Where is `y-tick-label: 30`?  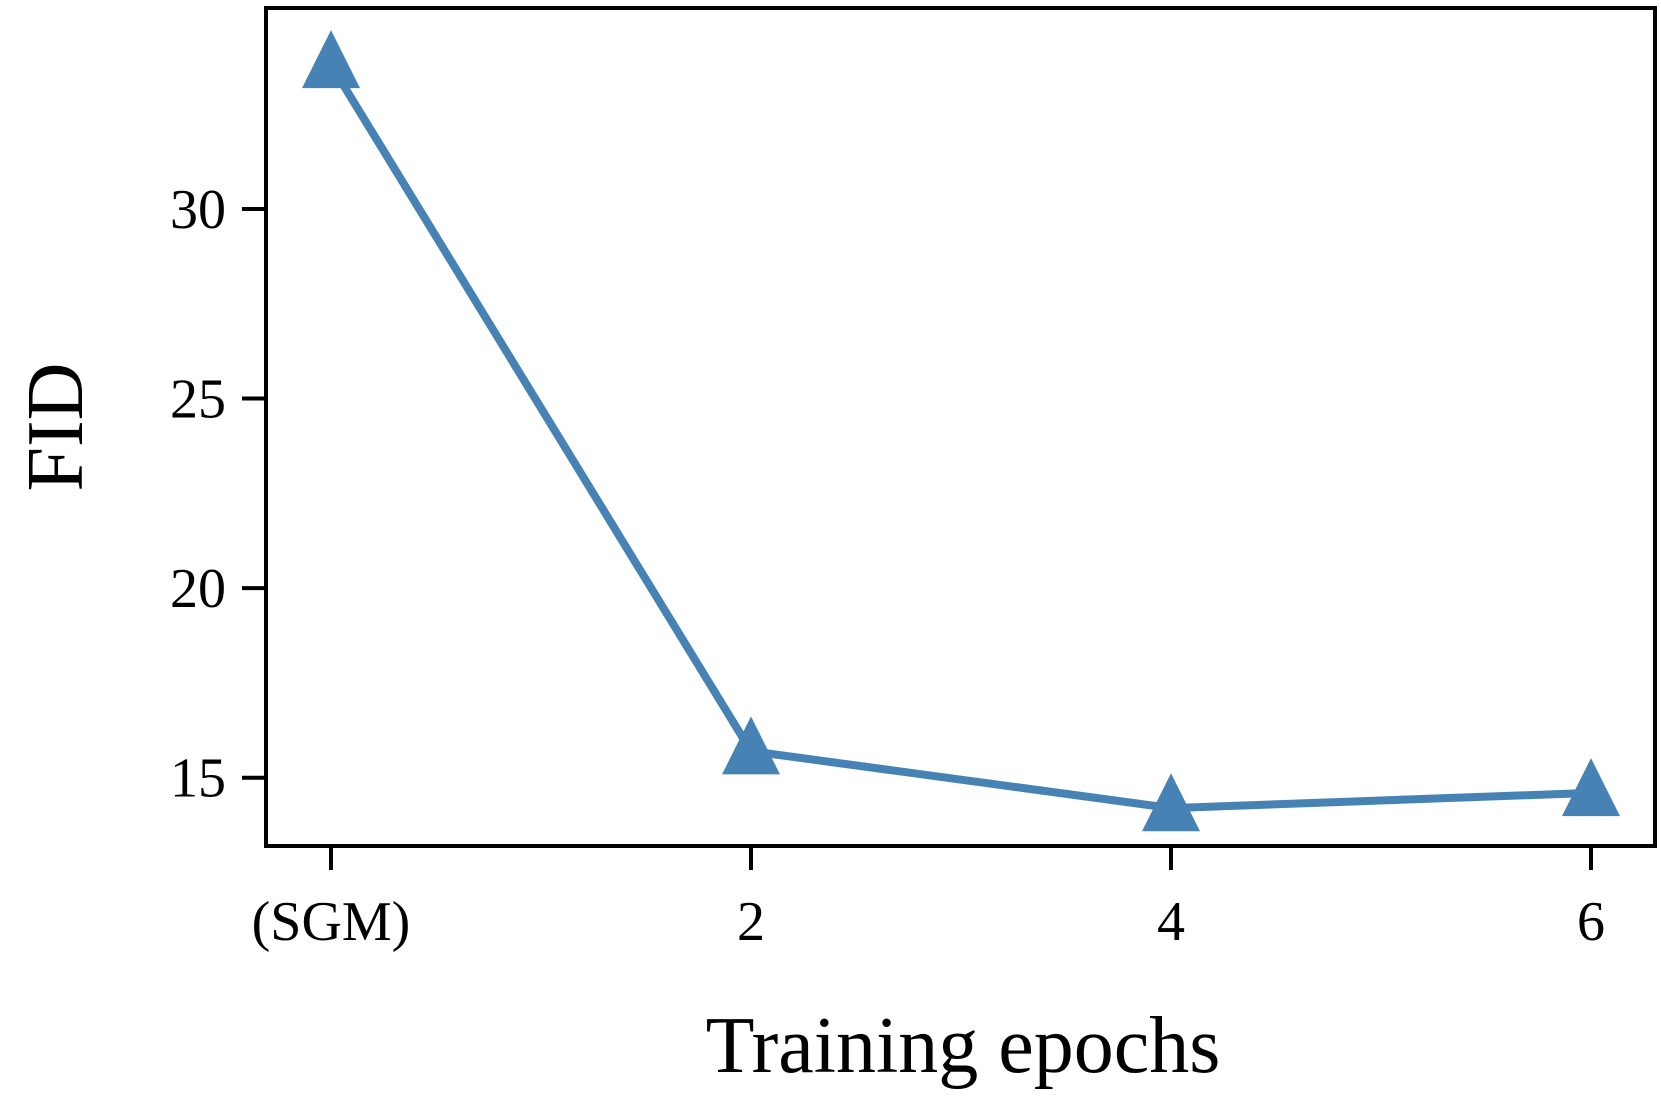
y-tick-label: 30 is located at coordinates (198, 210).